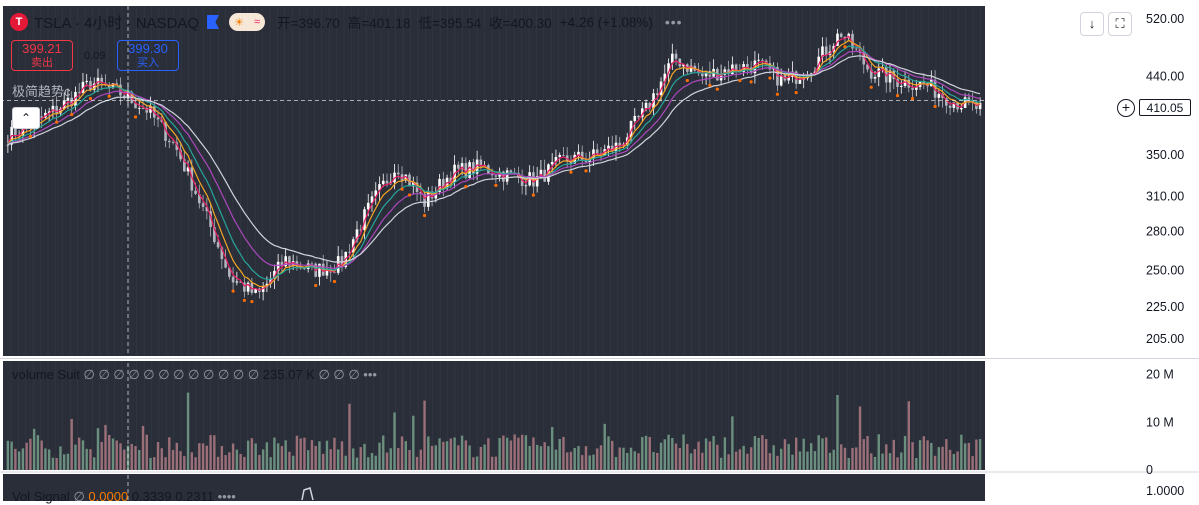 This screenshot has height=505, width=1199. What do you see at coordinates (370, 374) in the screenshot?
I see `volume-more-icon: •••` at bounding box center [370, 374].